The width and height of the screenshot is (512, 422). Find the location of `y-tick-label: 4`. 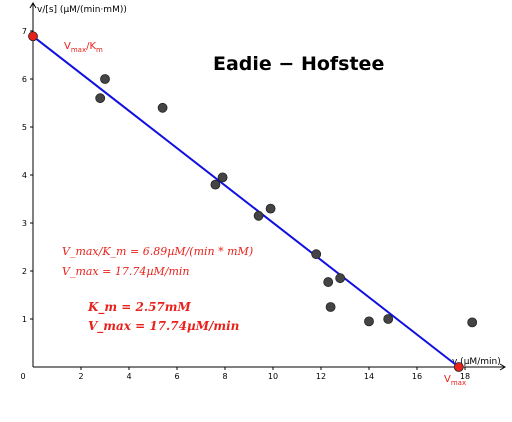

y-tick-label: 4 is located at coordinates (24, 175).